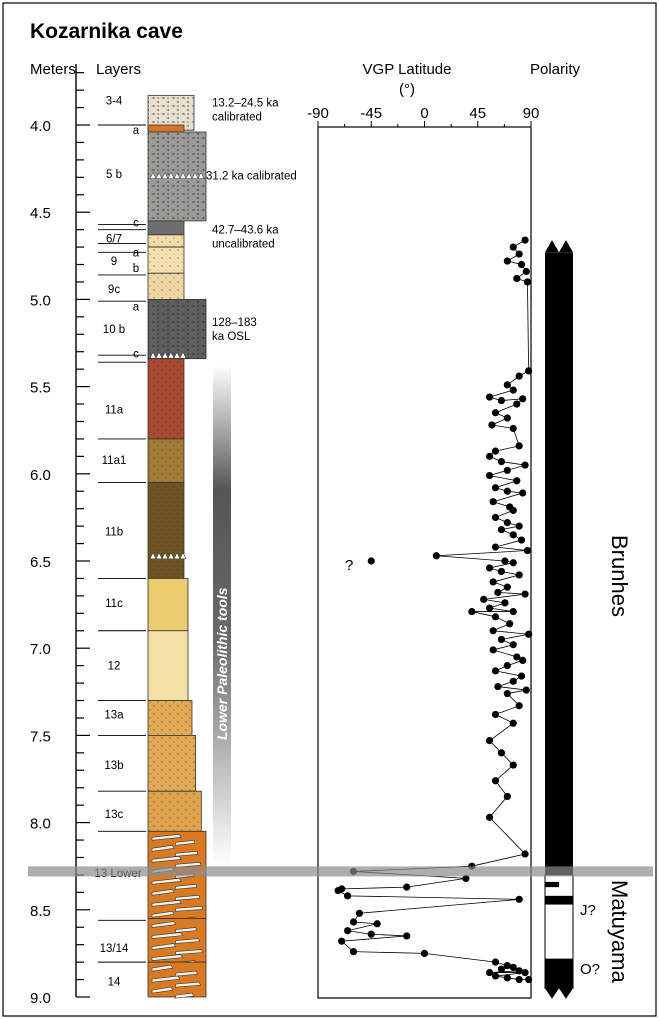  Describe the element at coordinates (590, 969) in the screenshot. I see `olduvai-label: O?` at that location.